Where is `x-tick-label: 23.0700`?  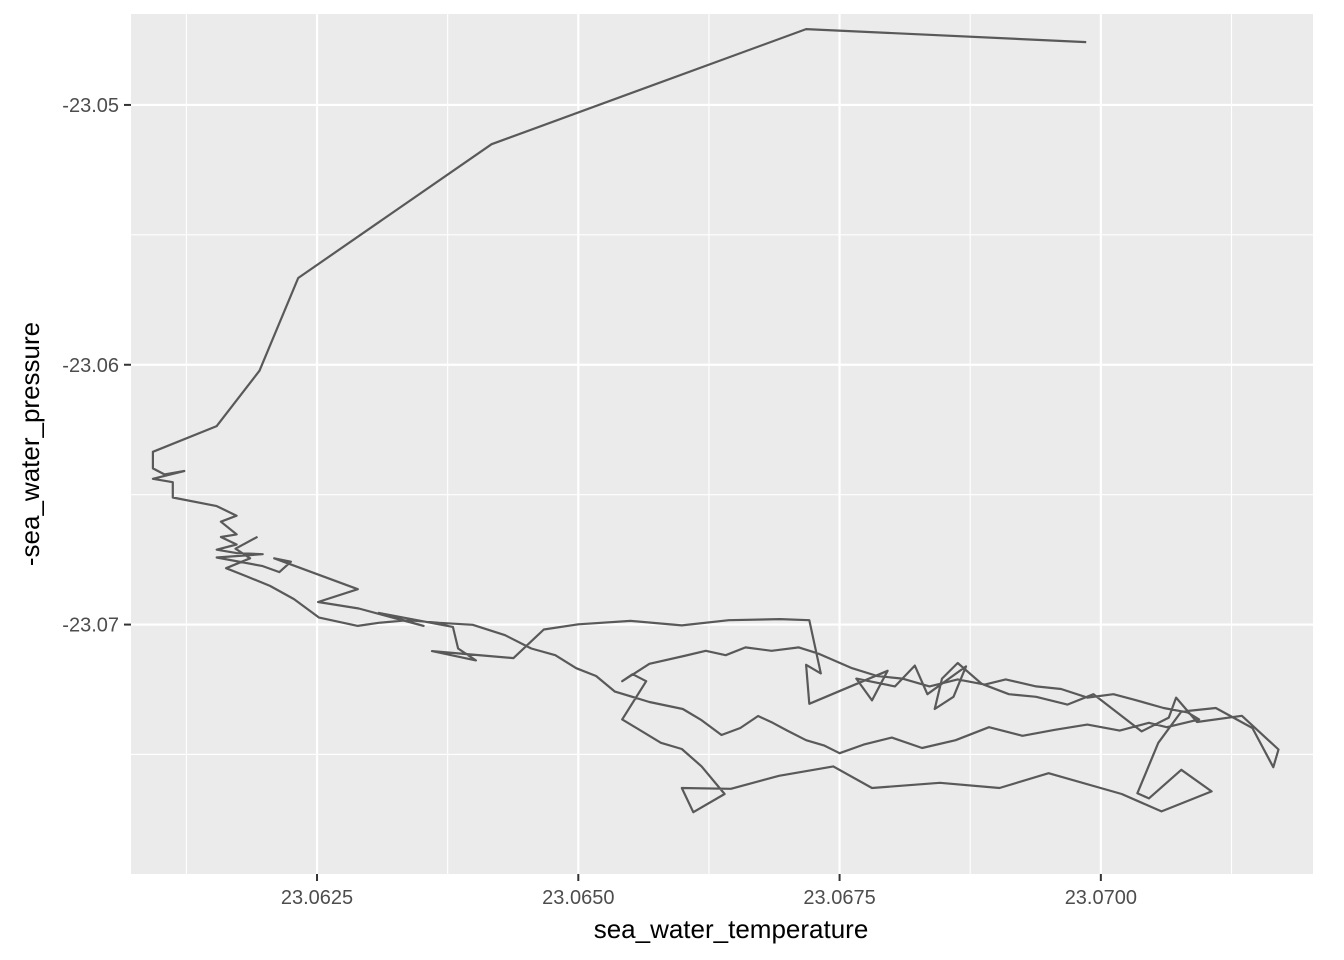
x-tick-label: 23.0700 is located at coordinates (1101, 898).